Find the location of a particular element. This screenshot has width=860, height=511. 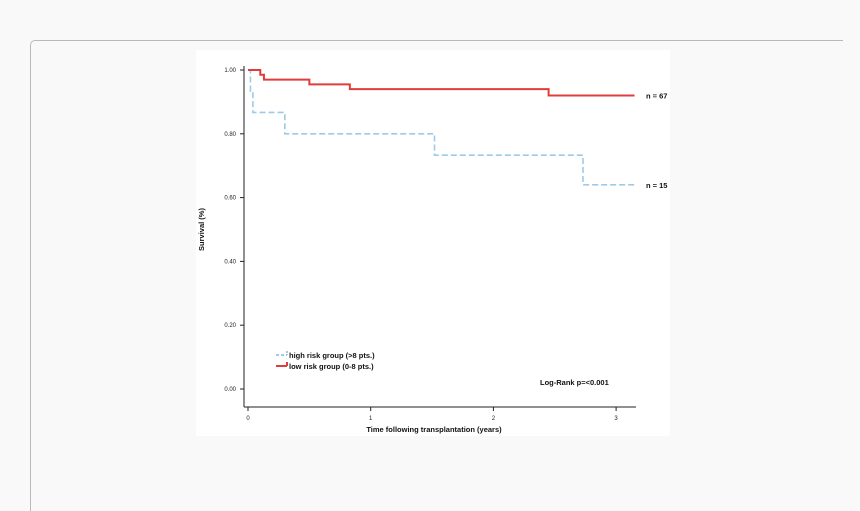

y-tick-label: 0.80 is located at coordinates (230, 135).